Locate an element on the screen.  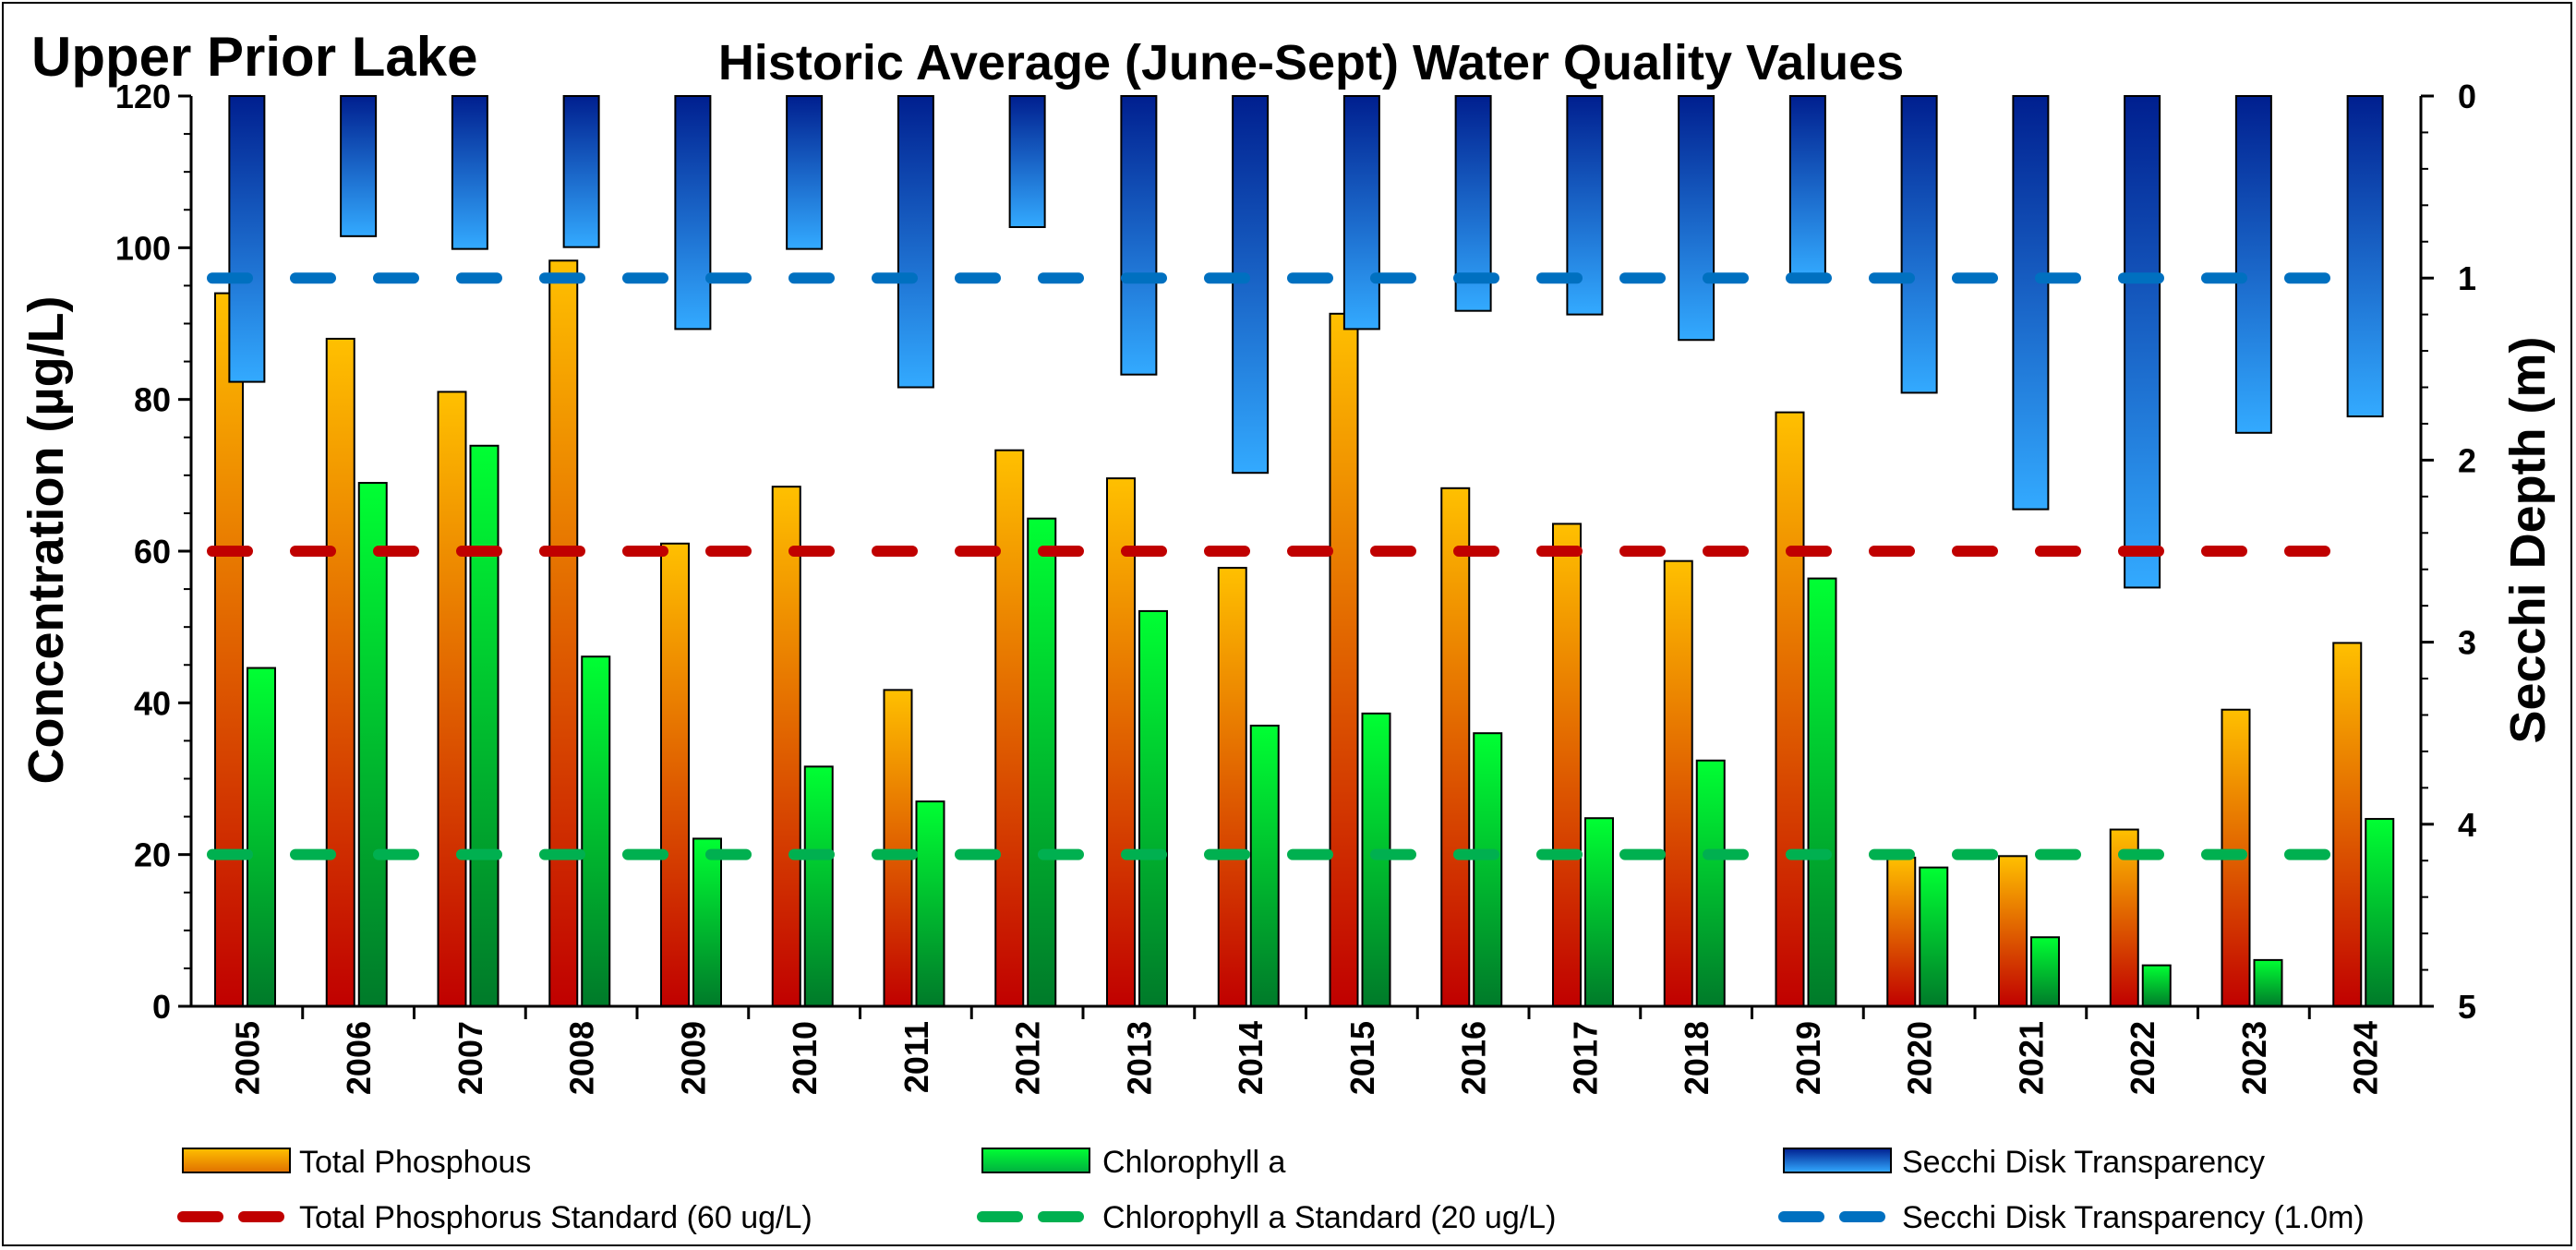
y2-tick-label-4: 4 is located at coordinates (2467, 825).